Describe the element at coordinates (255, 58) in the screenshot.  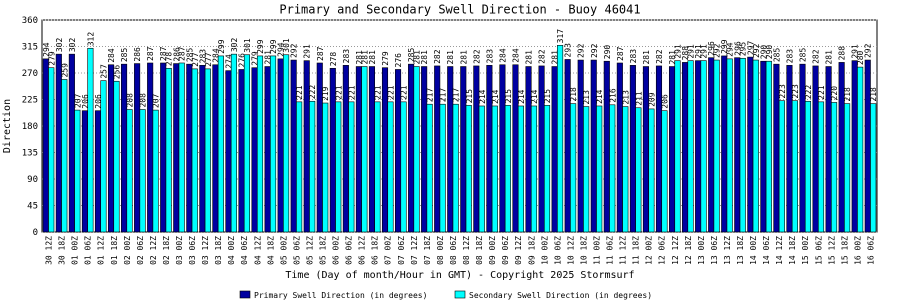
I see `value-label: 279` at that location.